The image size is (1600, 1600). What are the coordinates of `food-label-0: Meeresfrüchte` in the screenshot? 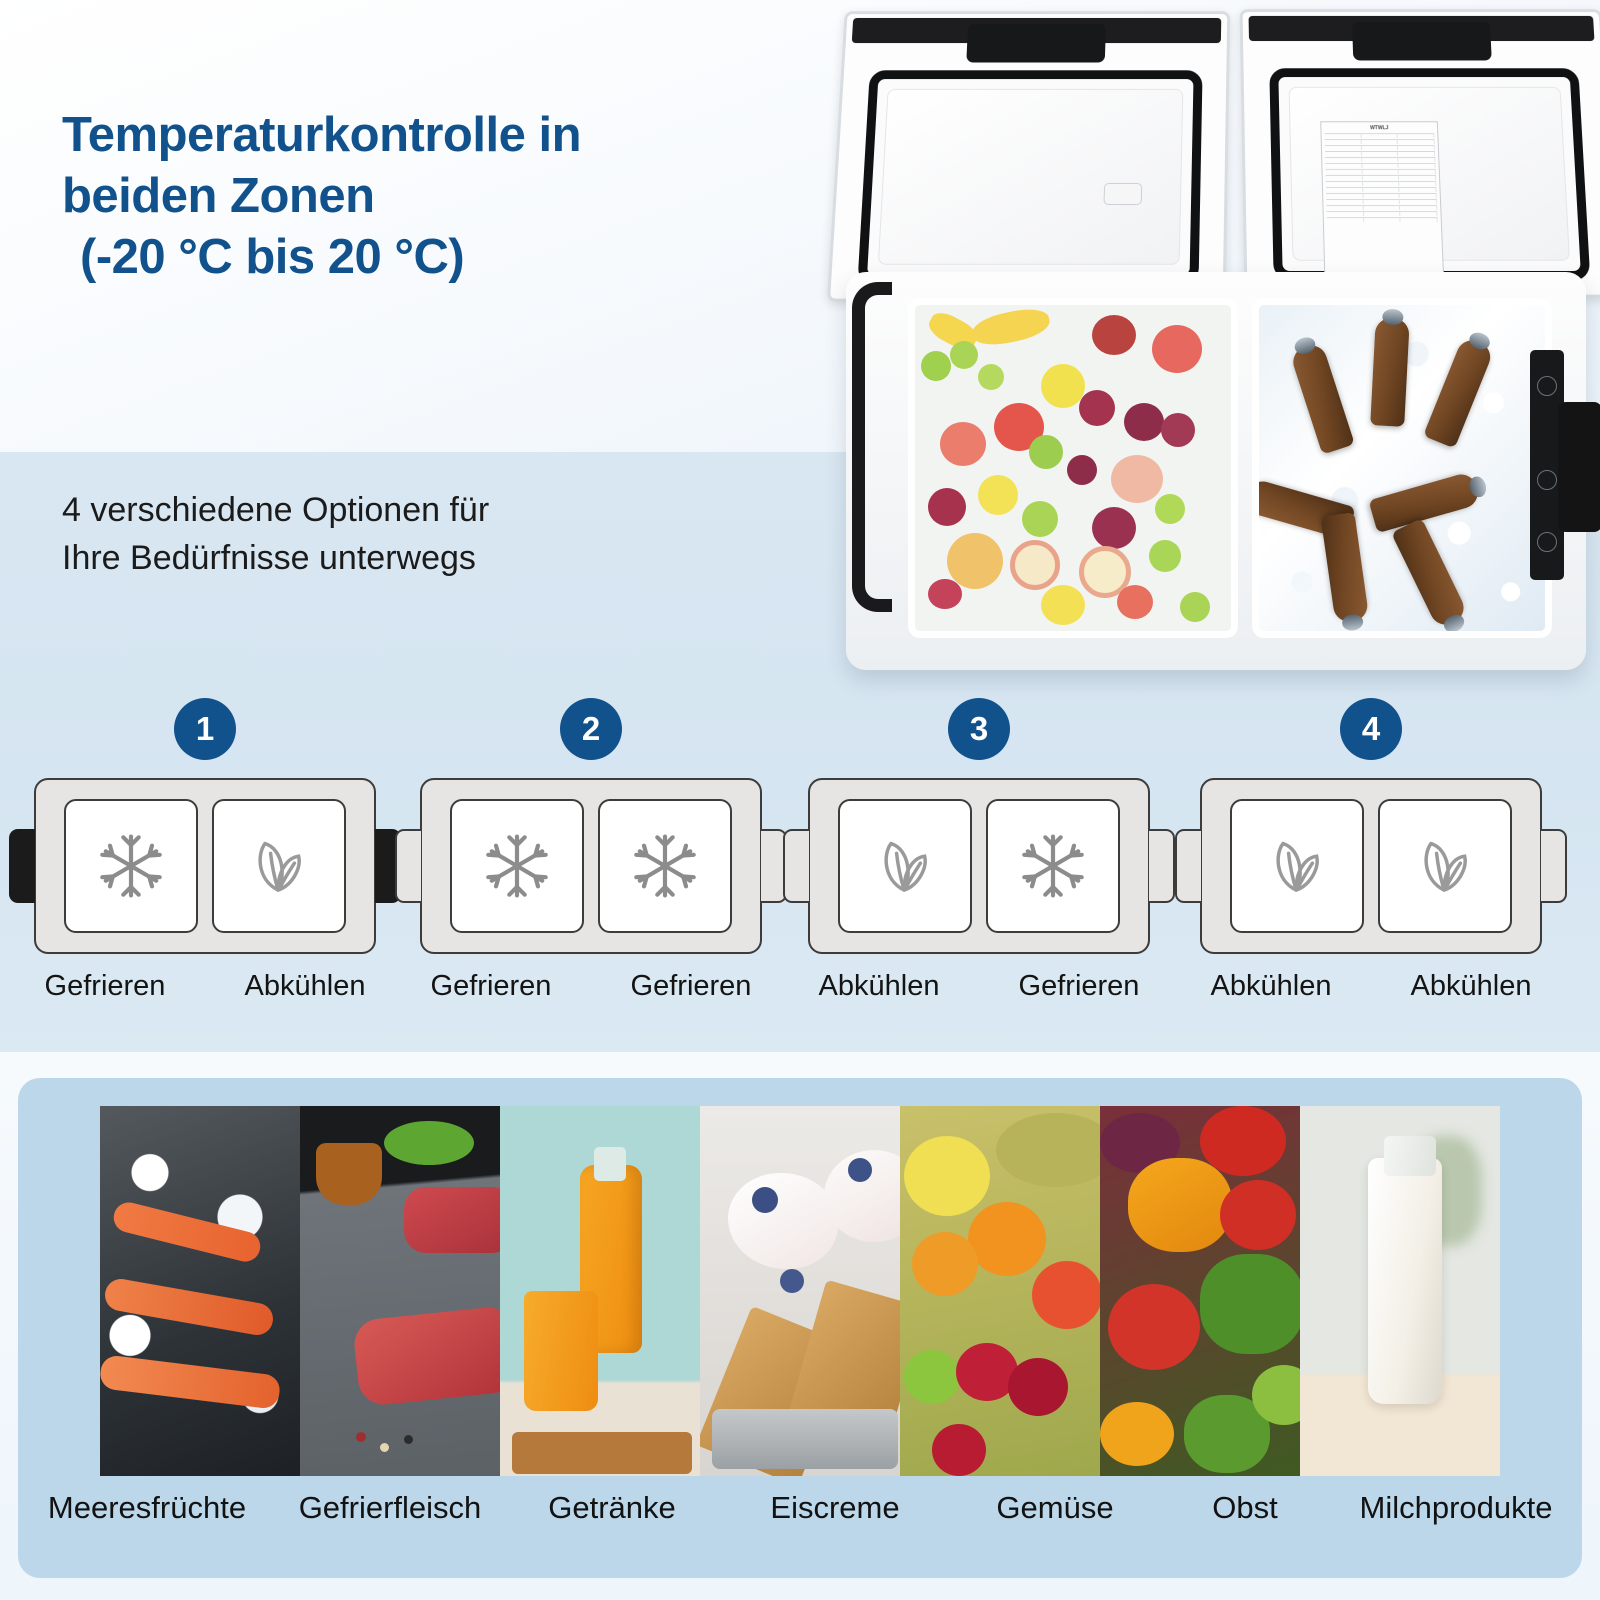 It's located at (147, 1507).